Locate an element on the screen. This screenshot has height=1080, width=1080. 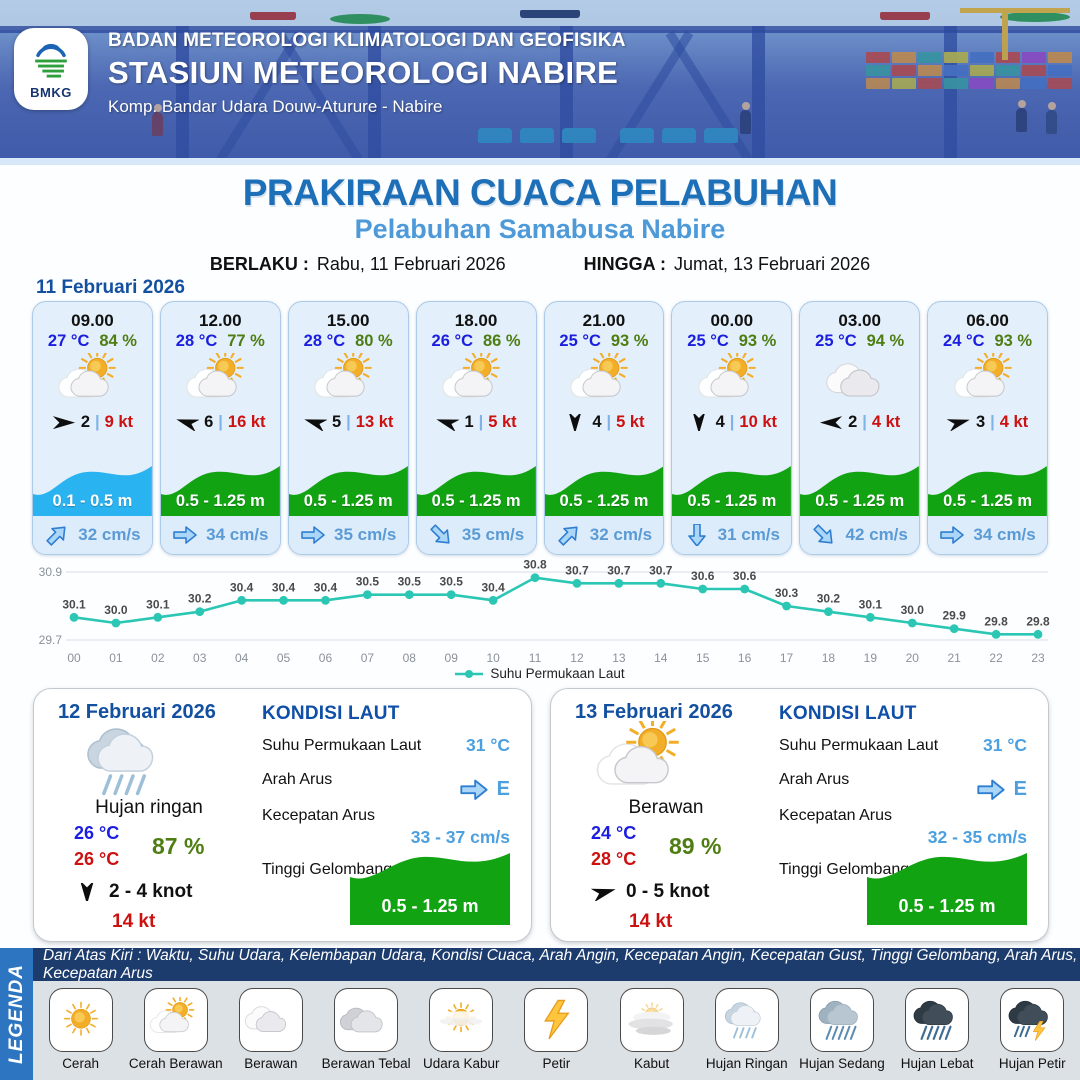
svg-text: 23 is located at coordinates (1038, 658).